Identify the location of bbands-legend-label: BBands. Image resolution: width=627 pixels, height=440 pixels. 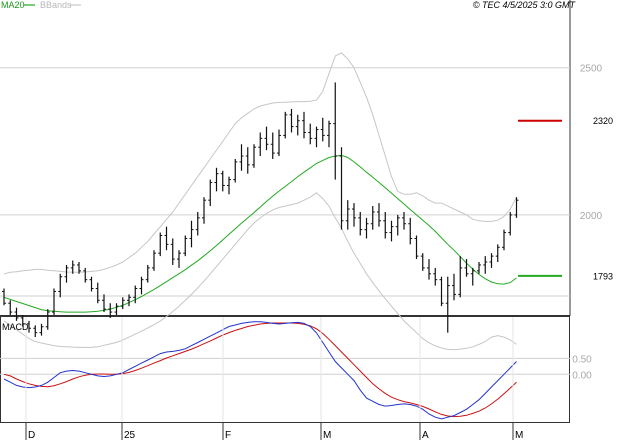
(56, 5).